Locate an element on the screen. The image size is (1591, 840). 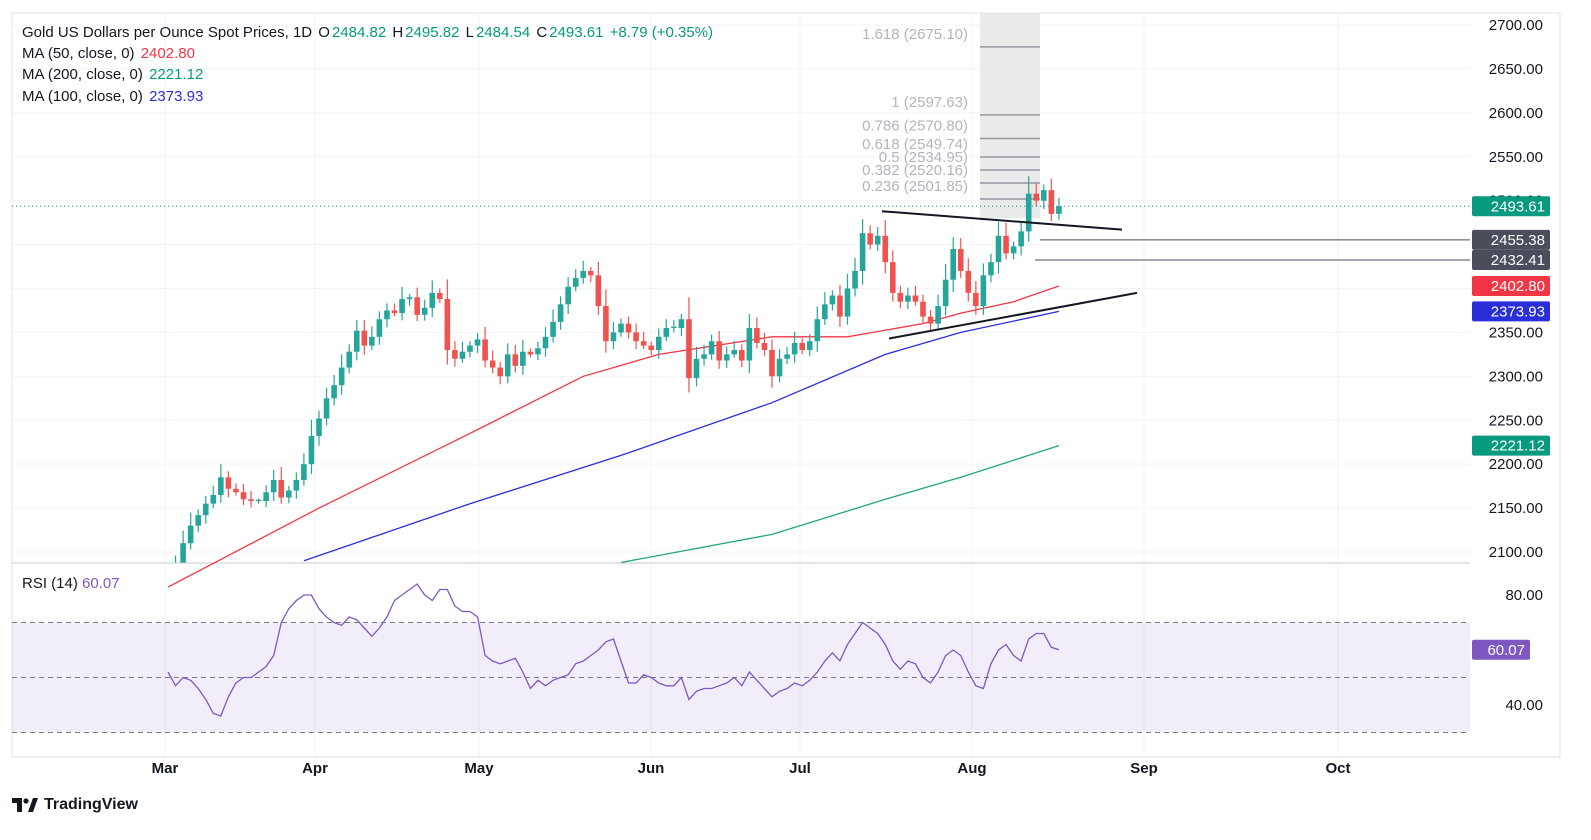
ma50-label: MA (50, close, 0) is located at coordinates (78, 53).